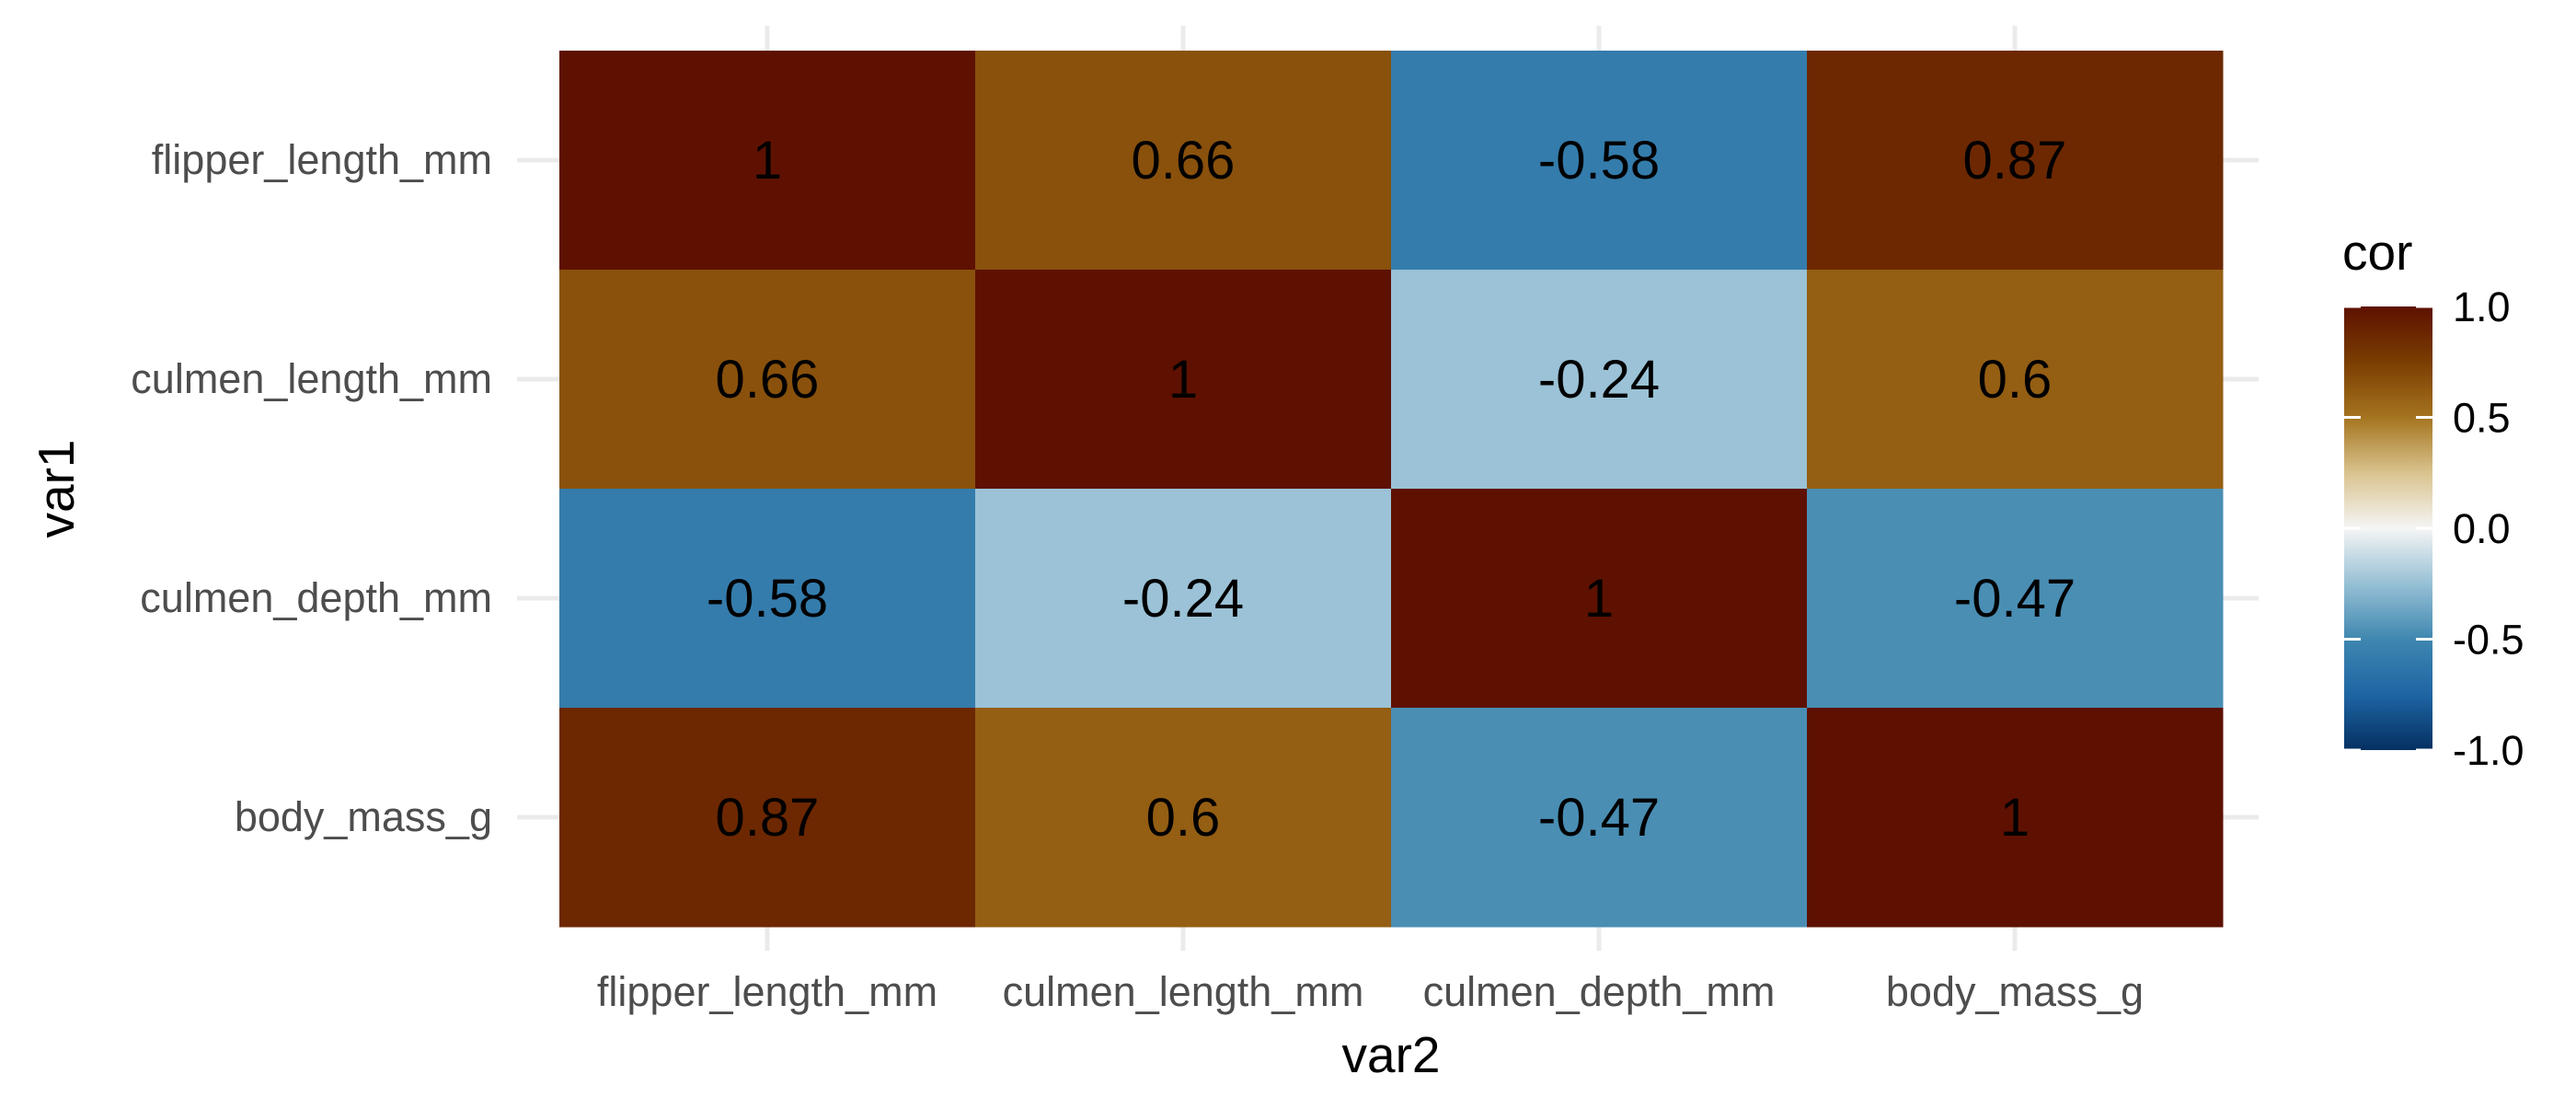  Describe the element at coordinates (1183, 991) in the screenshot. I see `x-tick-label: culmen_length_mm` at that location.